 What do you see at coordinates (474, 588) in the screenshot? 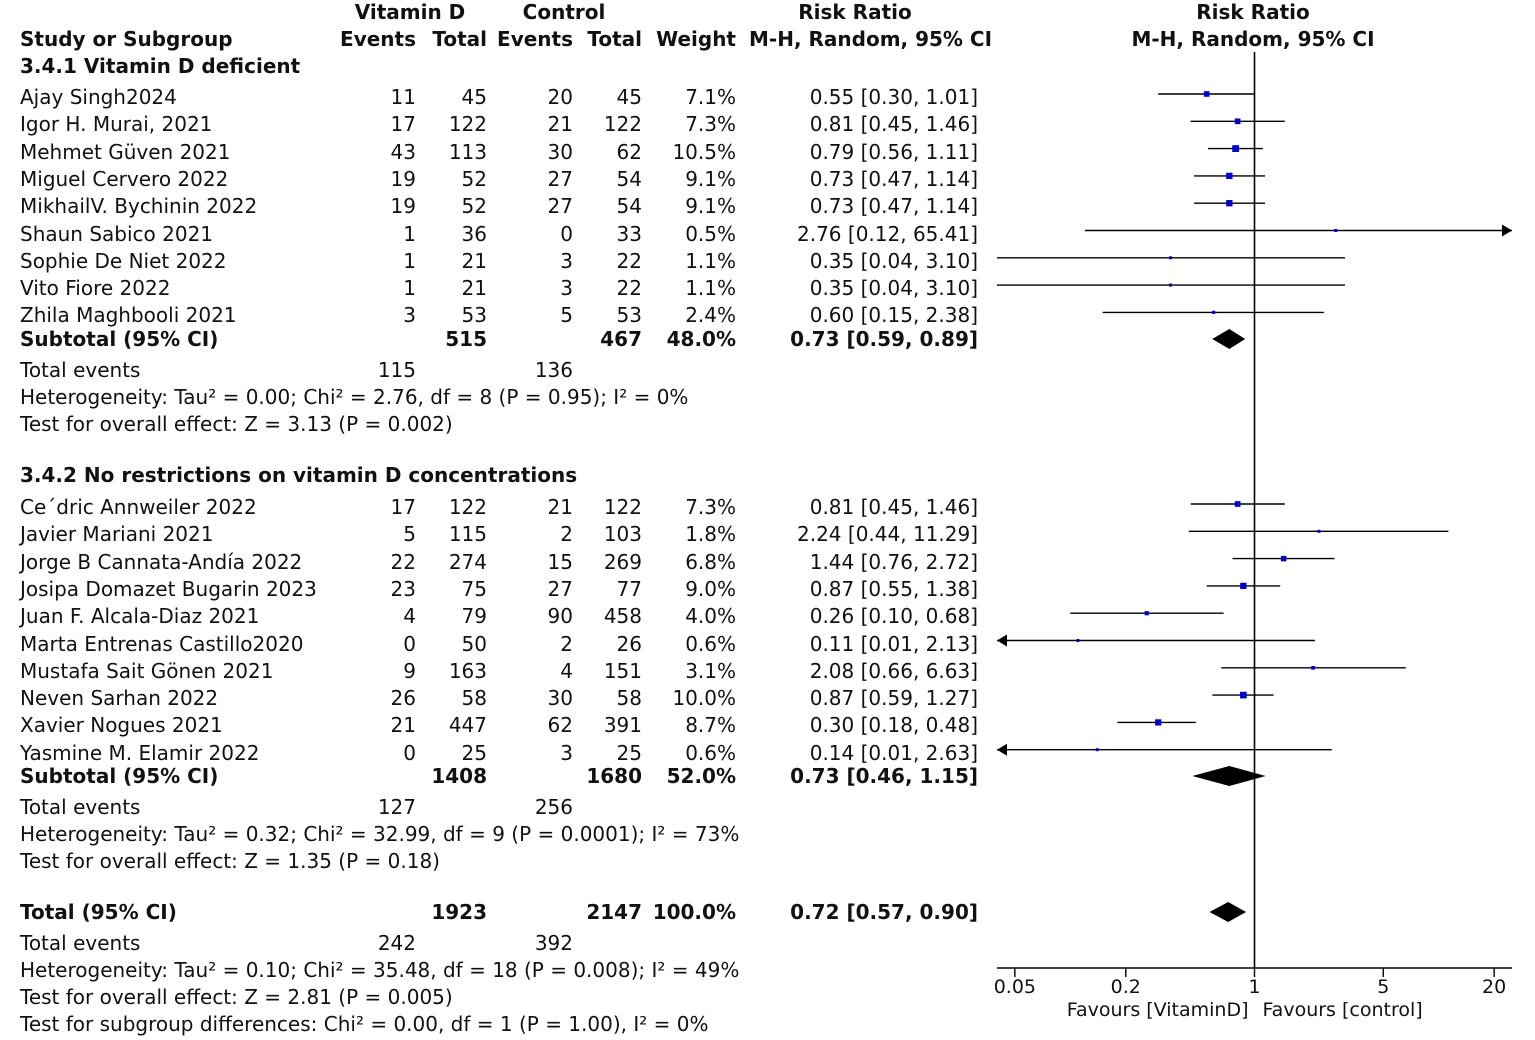
I see `total-vitd: 75` at bounding box center [474, 588].